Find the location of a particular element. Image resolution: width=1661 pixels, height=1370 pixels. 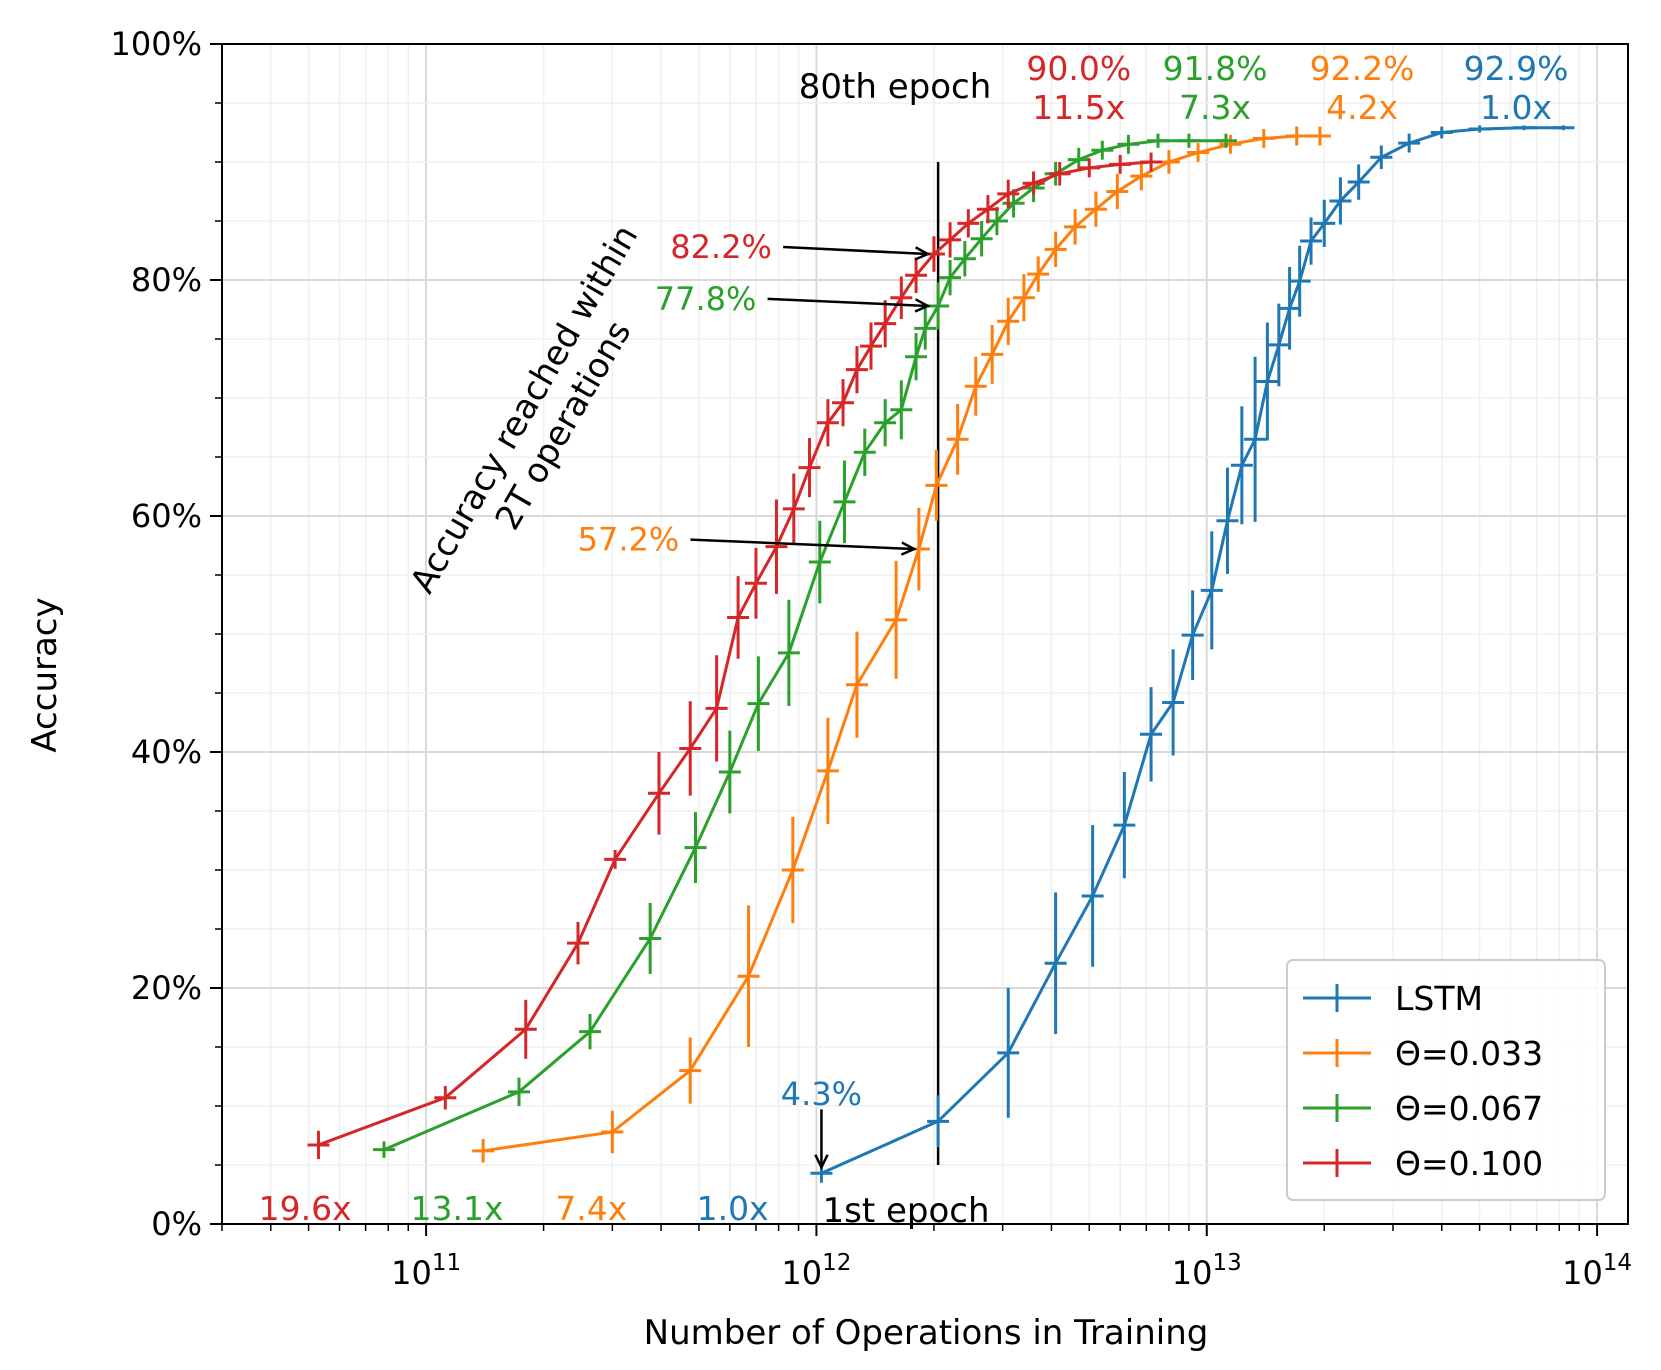

x-axis-label: Number of Operations in Training is located at coordinates (926, 1333).